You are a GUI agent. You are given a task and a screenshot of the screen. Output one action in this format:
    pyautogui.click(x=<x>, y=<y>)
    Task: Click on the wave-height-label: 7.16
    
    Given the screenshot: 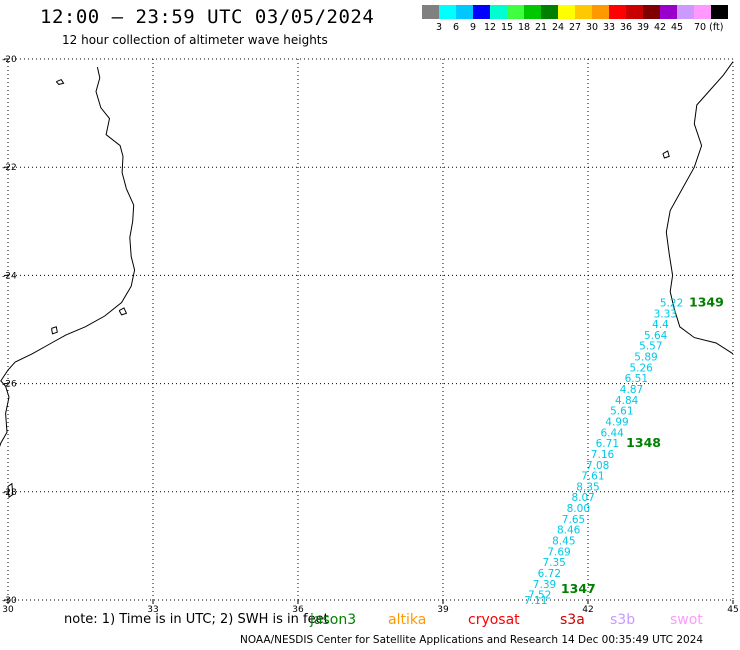 What is the action you would take?
    pyautogui.click(x=603, y=455)
    